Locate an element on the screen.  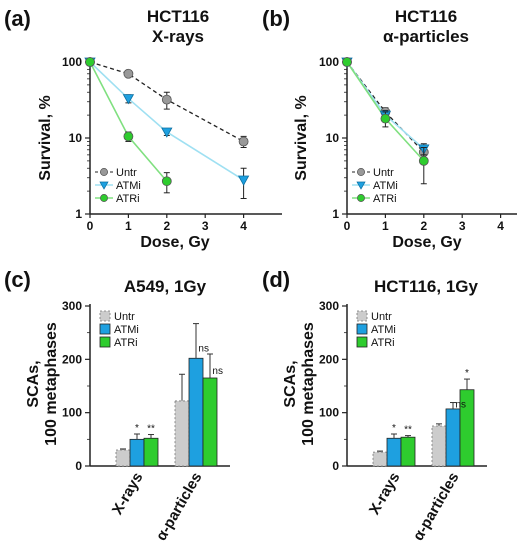
panel-c-title: A549, 1Gy is located at coordinates (165, 286).